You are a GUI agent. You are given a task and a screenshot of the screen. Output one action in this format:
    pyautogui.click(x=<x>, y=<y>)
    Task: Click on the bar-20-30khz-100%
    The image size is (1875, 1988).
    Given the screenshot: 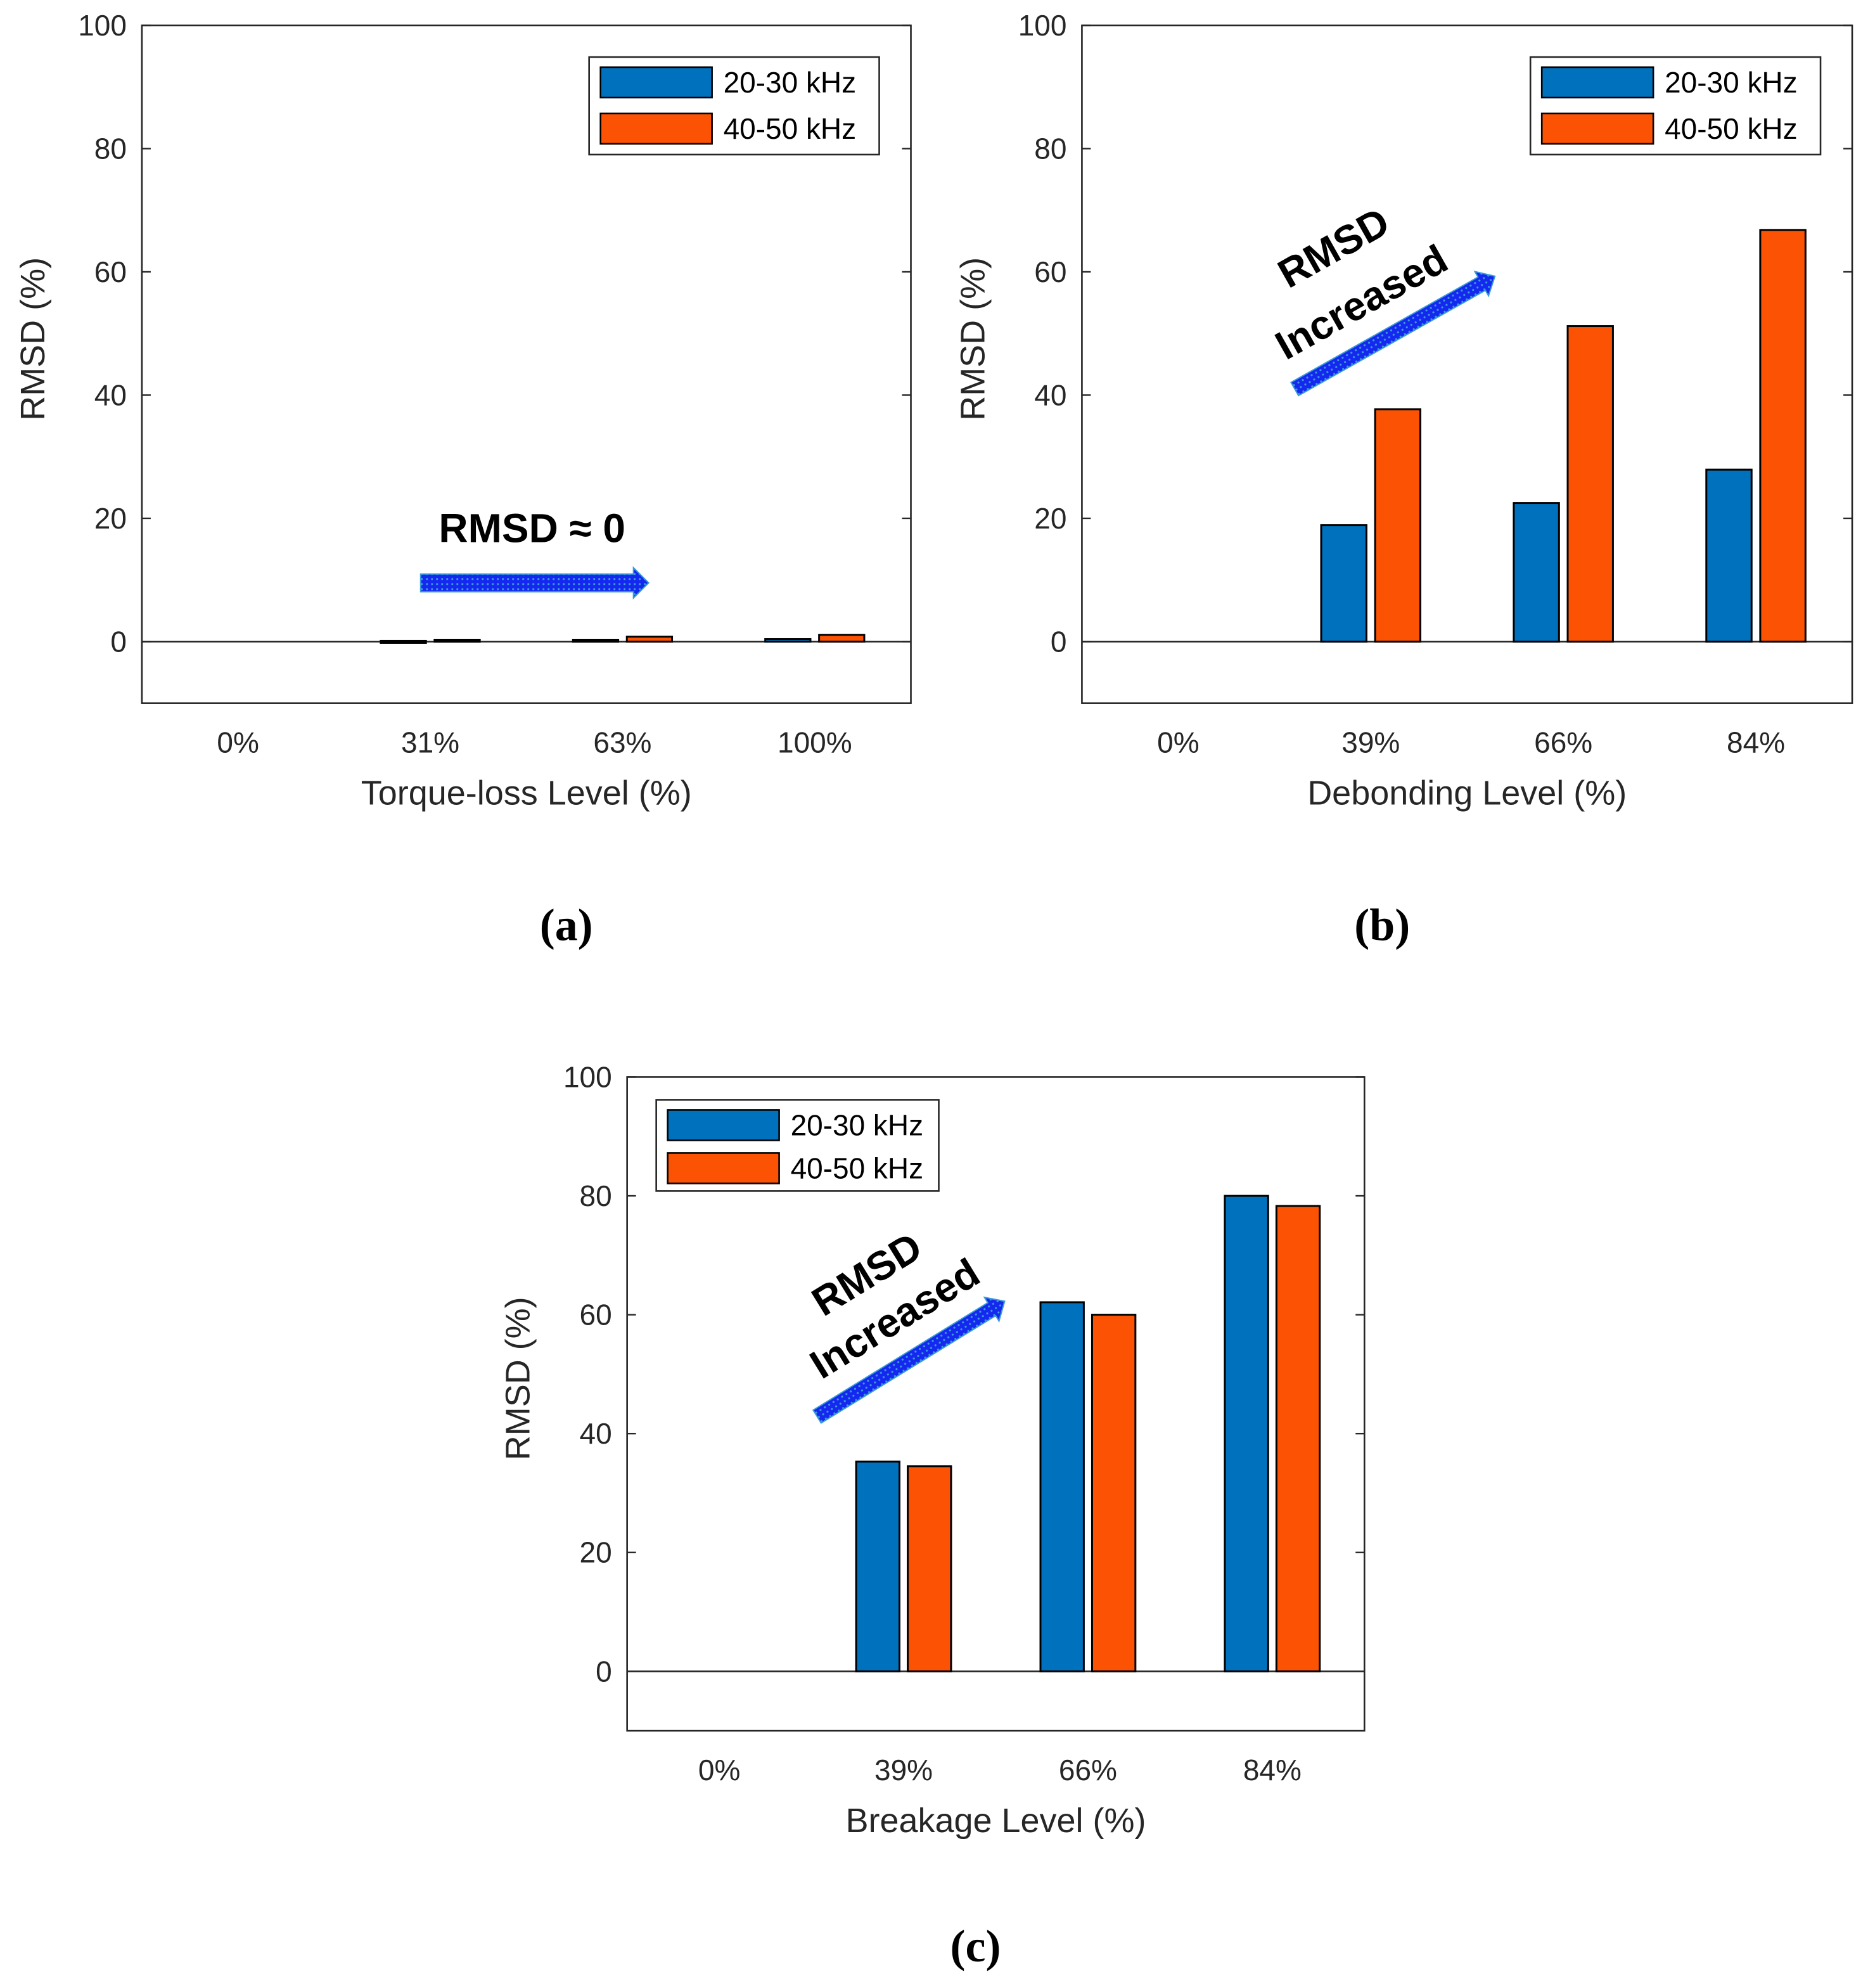 What is the action you would take?
    pyautogui.click(x=788, y=640)
    